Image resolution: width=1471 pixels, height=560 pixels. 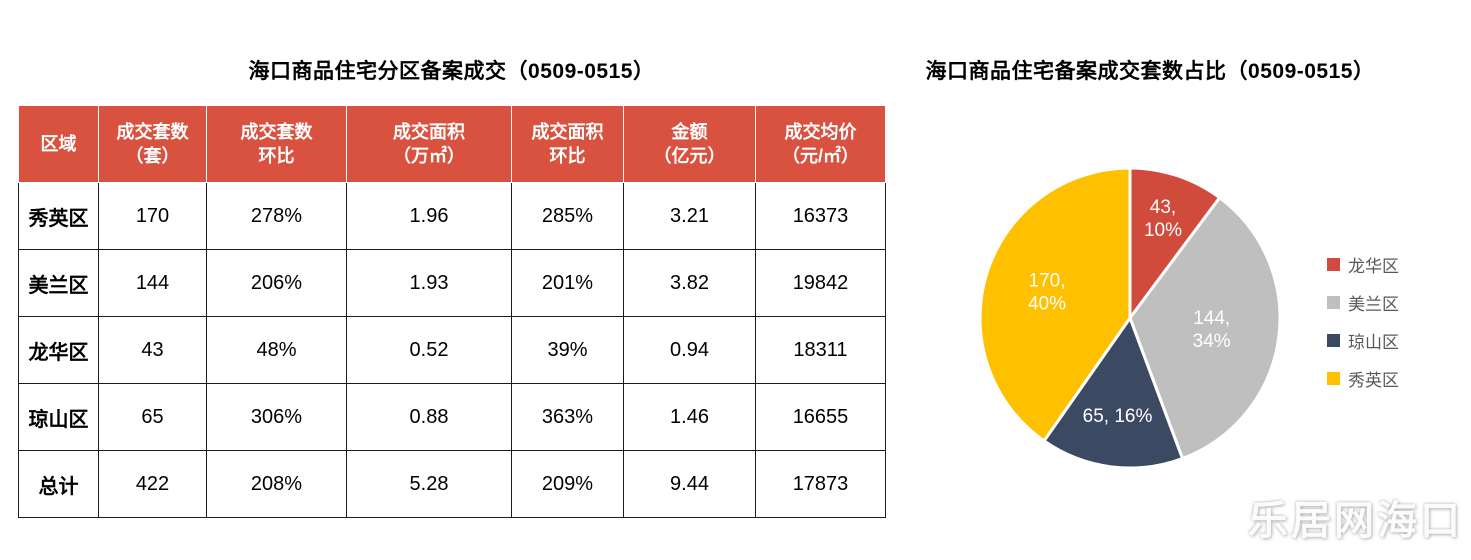 I want to click on table-header-cell: 成交面积 环比, so click(x=567, y=144).